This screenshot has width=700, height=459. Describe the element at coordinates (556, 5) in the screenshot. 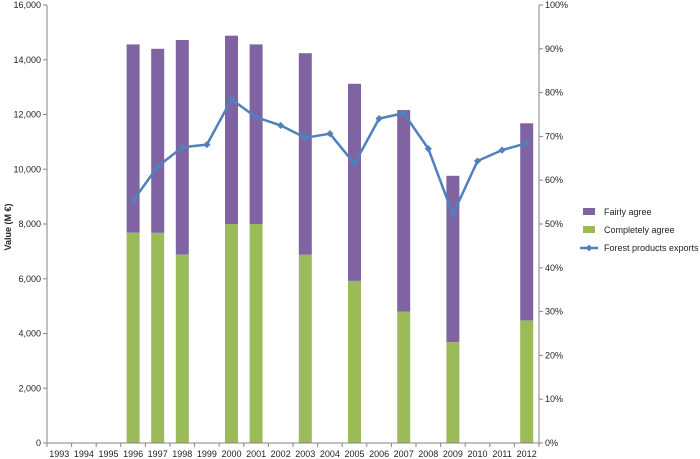

I see `y-tick-label-right: 100%` at that location.